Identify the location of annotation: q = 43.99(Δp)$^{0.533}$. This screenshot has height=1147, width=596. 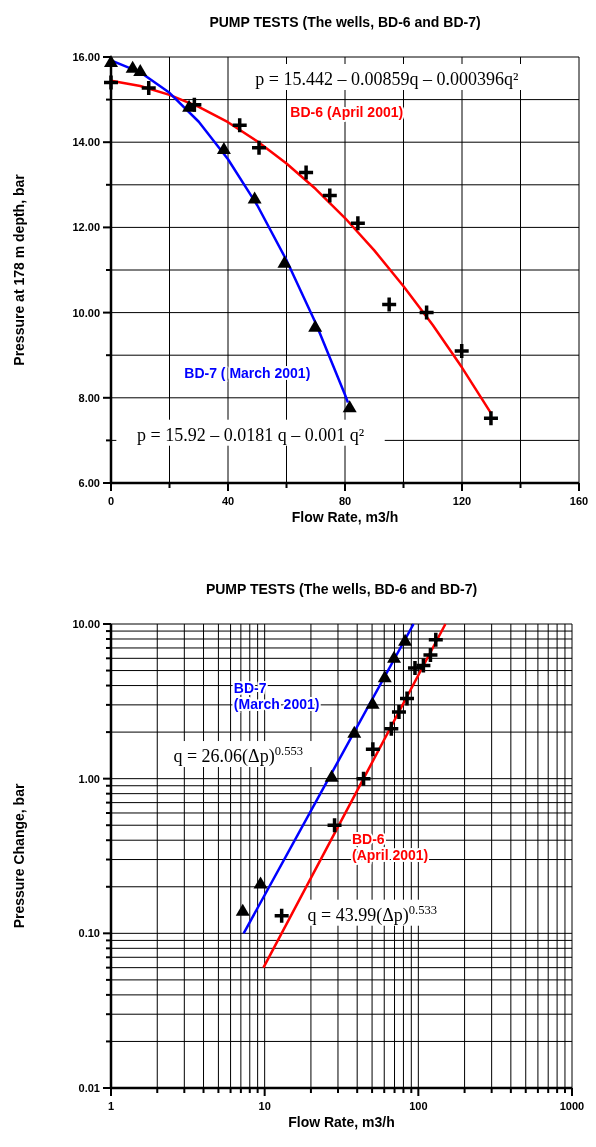
(372, 914).